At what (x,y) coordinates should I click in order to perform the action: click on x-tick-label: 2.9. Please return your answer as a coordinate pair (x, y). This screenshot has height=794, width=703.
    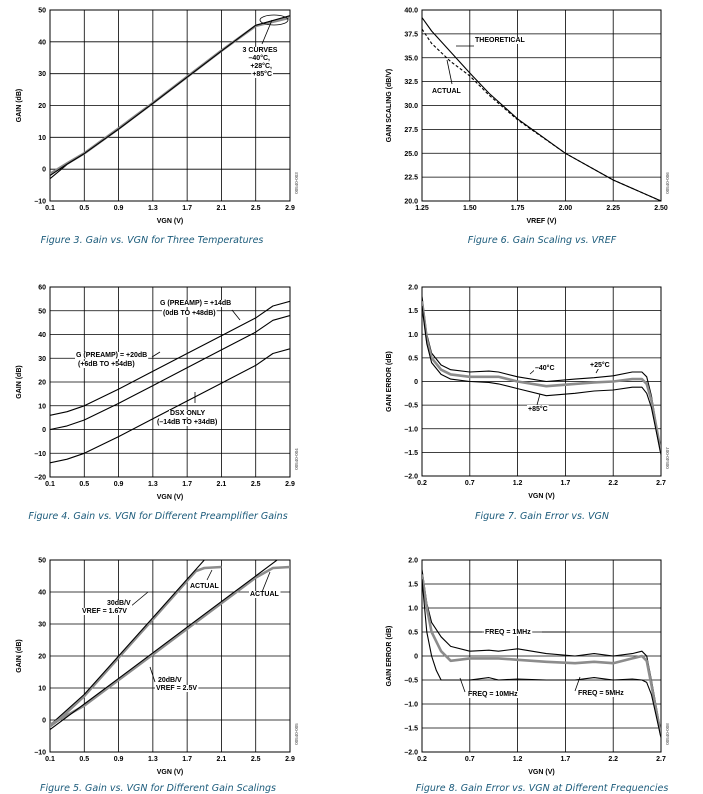
    Looking at the image, I should click on (290, 208).